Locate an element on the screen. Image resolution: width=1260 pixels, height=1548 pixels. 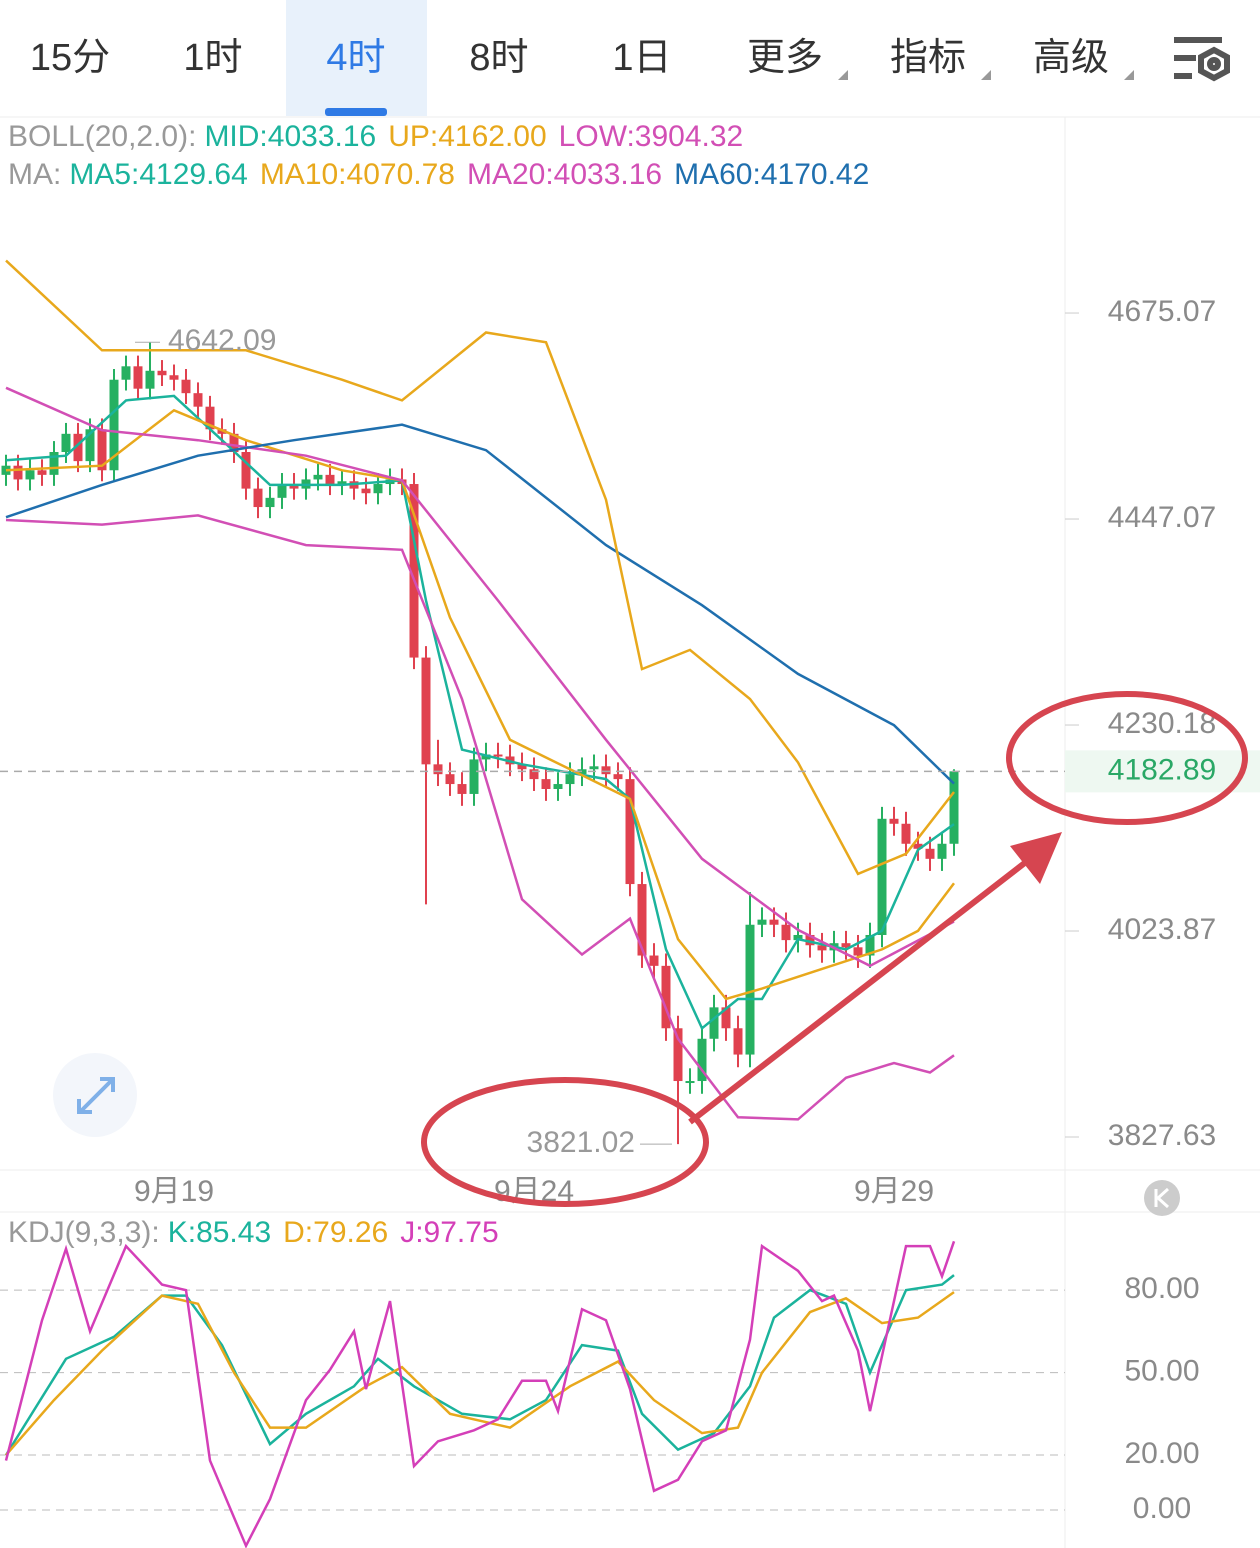
y-tick-label: 4023.87 is located at coordinates (1162, 929).